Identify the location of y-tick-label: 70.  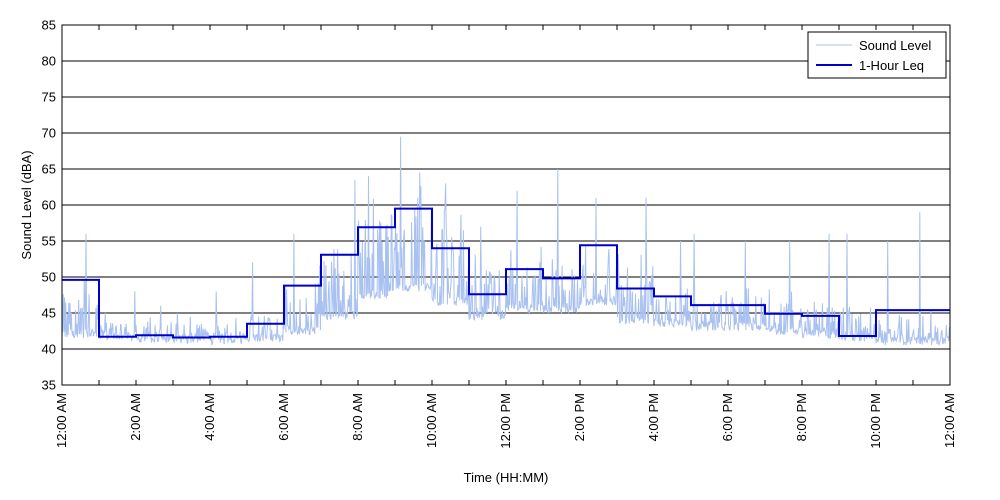
(49, 133).